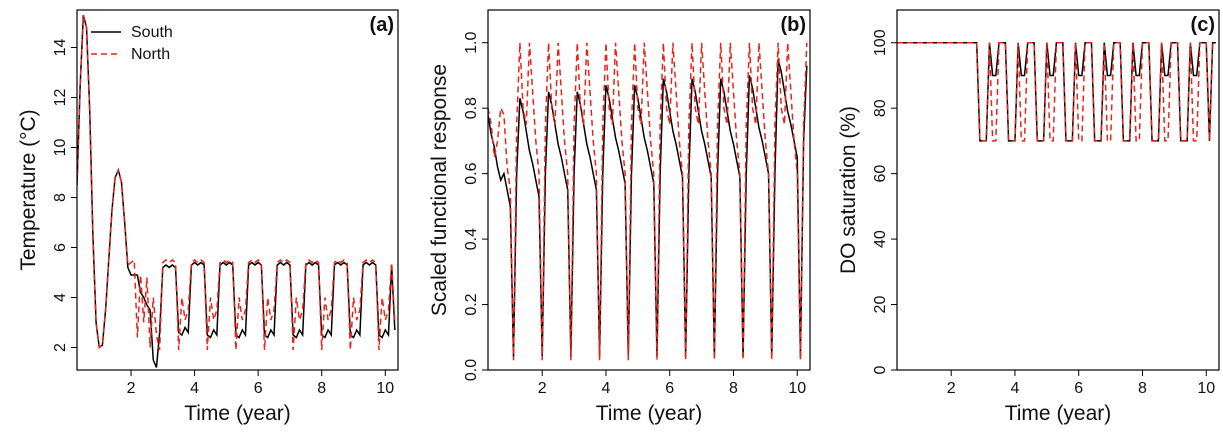  I want to click on panel-label: (a), so click(382, 25).